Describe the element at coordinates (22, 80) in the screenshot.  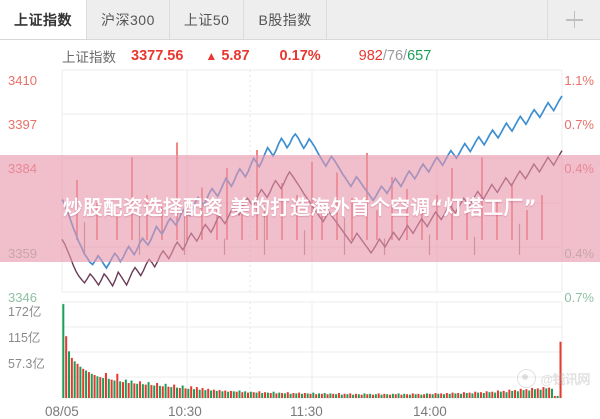
I see `y-axis-left-tick: 3410` at that location.